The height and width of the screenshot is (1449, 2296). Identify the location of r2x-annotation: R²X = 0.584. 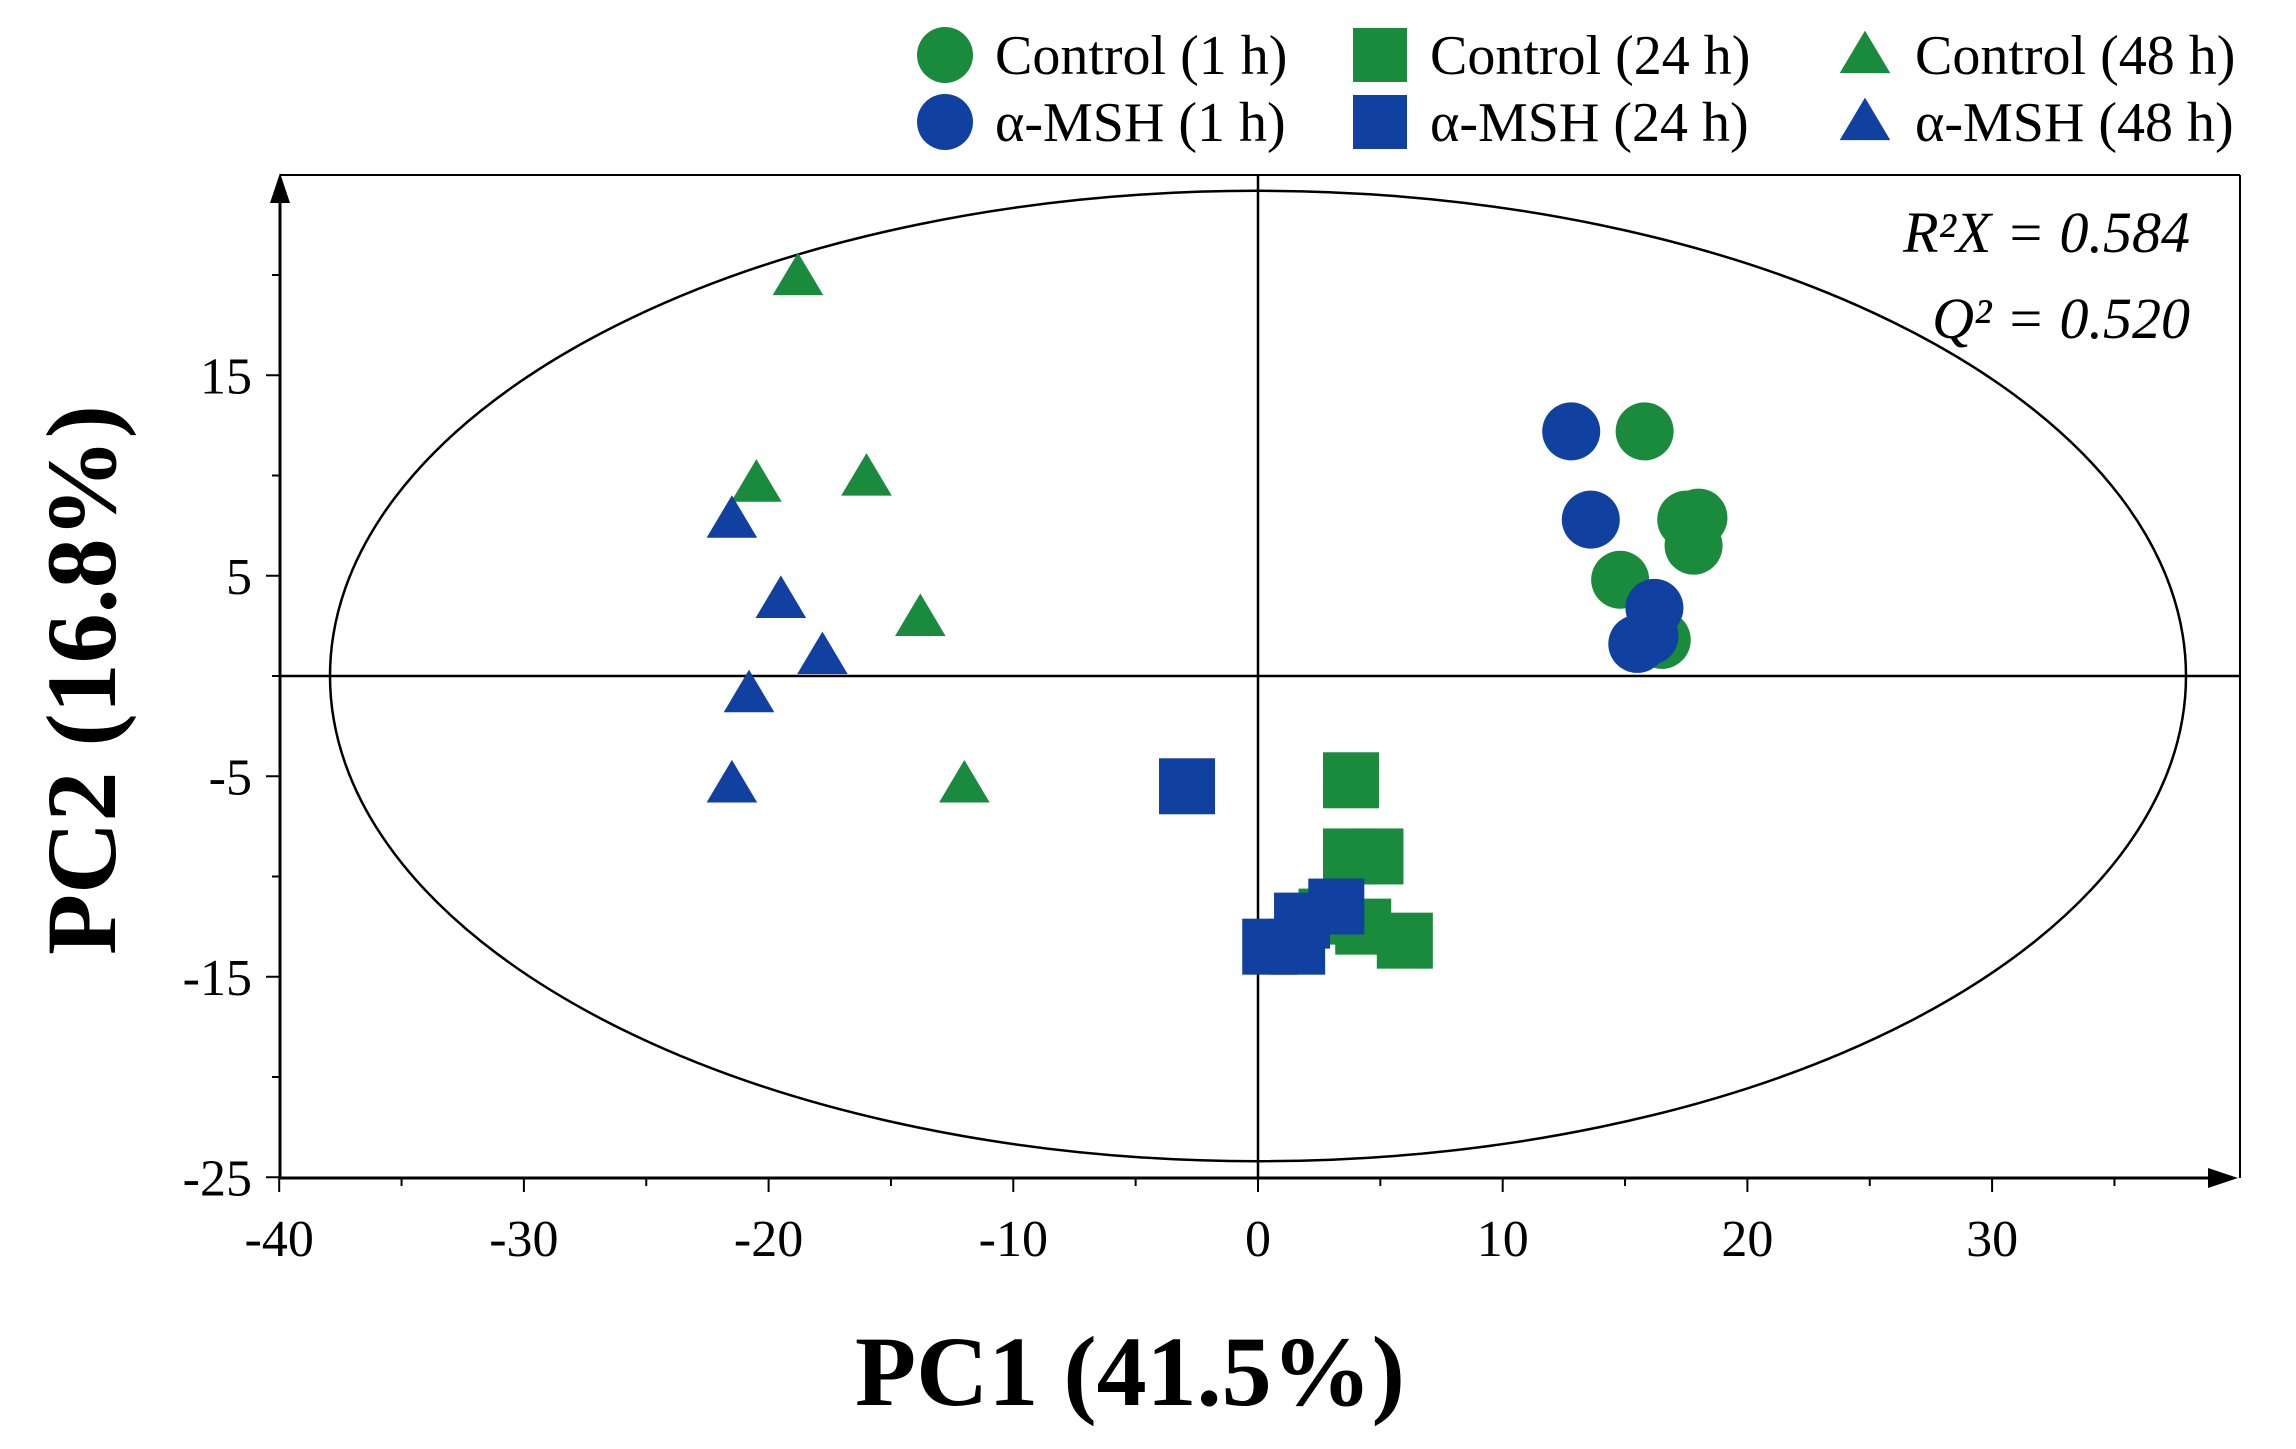
(2046, 232).